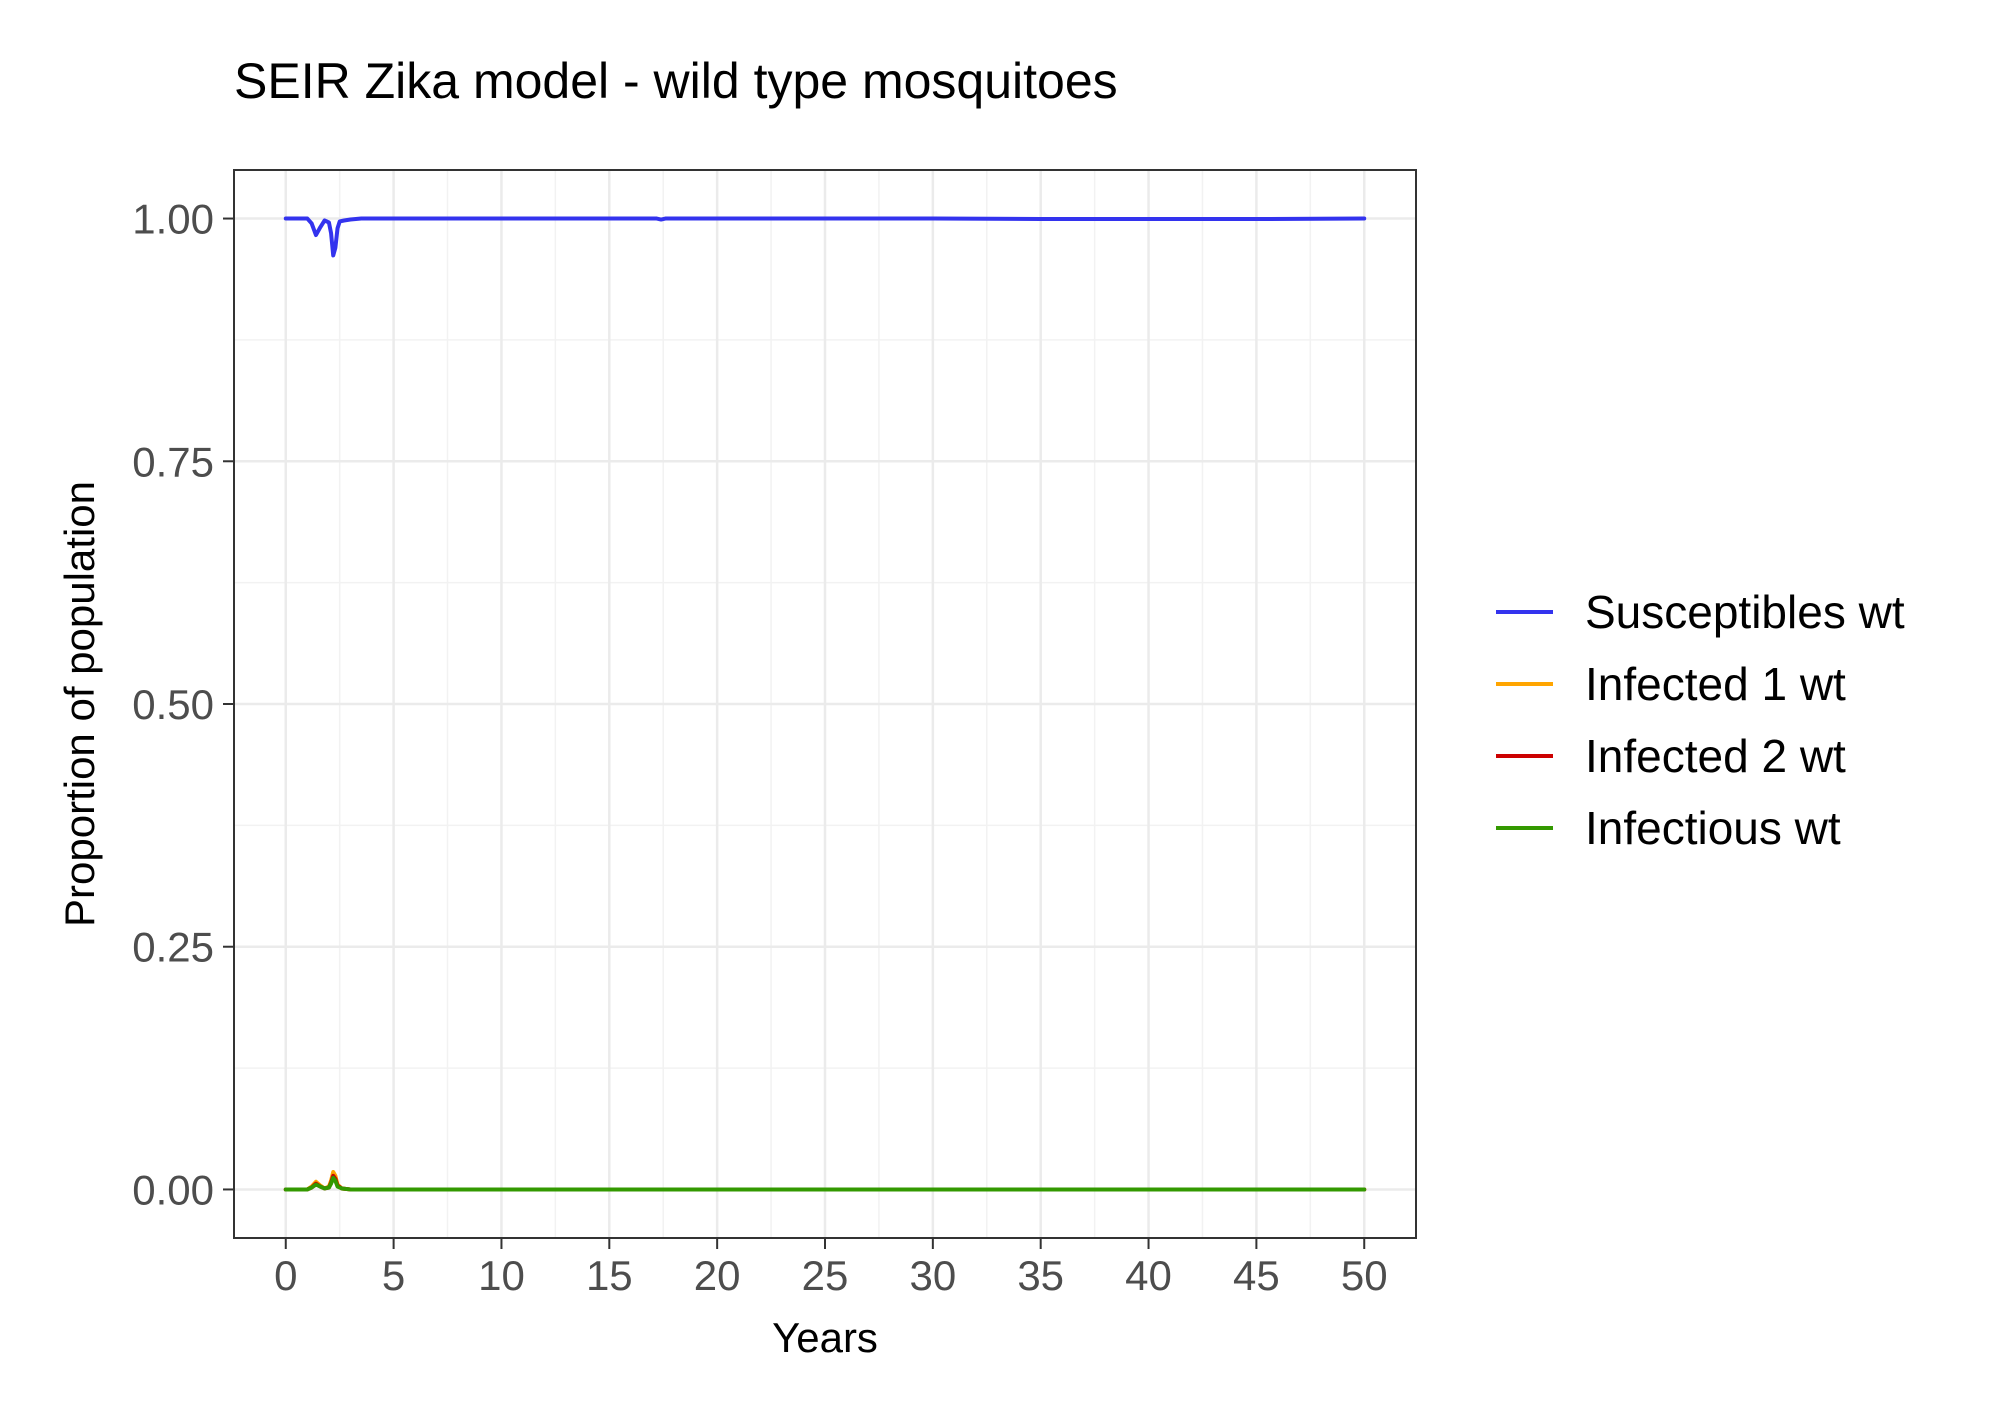  Describe the element at coordinates (1256, 1275) in the screenshot. I see `x-tick-label: 45` at that location.